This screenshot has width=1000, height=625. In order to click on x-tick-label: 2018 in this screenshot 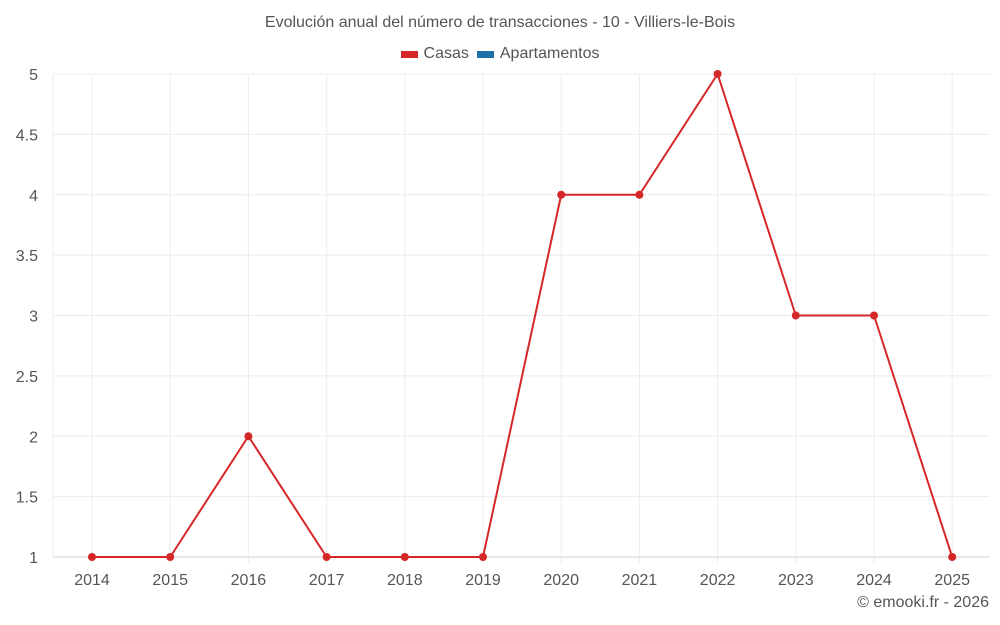, I will do `click(405, 580)`.